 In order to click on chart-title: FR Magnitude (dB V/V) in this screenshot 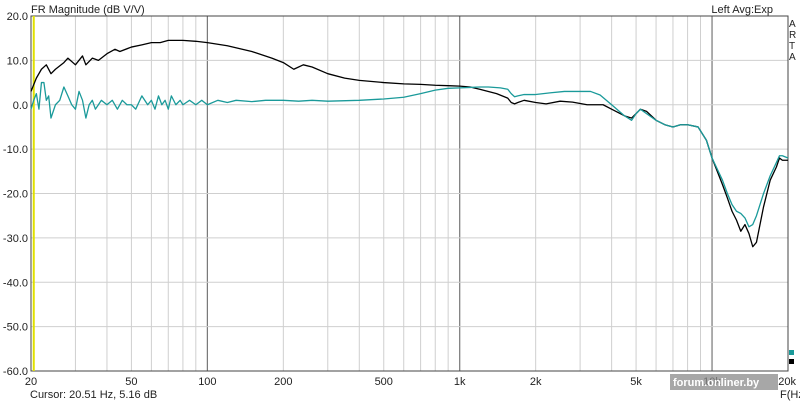, I will do `click(88, 10)`.